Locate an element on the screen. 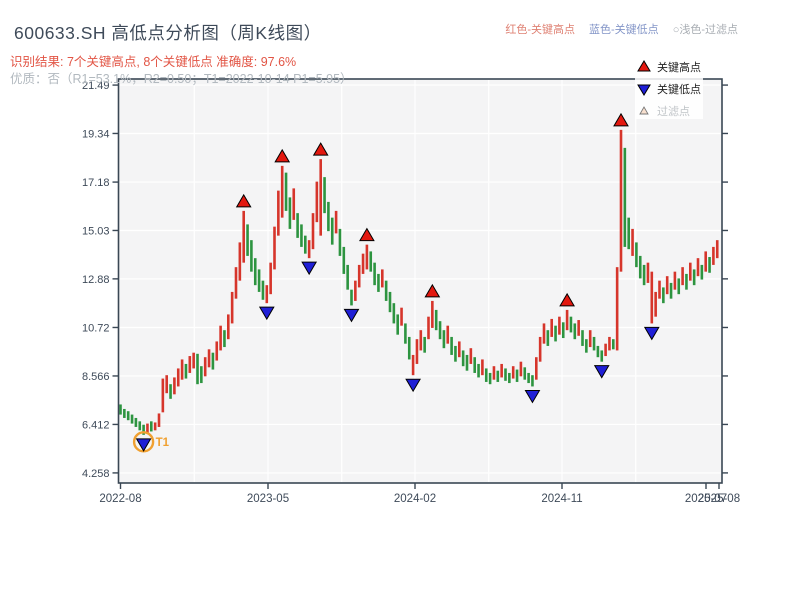 The height and width of the screenshot is (600, 800). svg-text: 2025-08 is located at coordinates (719, 499).